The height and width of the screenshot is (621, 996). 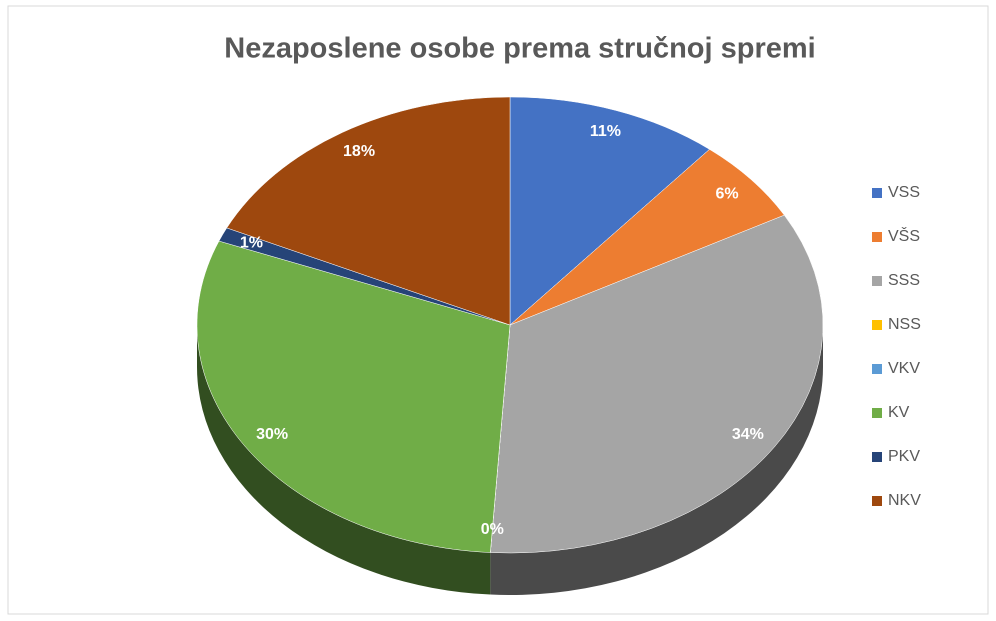 I want to click on chart-title: Nezaposlene osobe prema stručnoj spremi, so click(x=519, y=49).